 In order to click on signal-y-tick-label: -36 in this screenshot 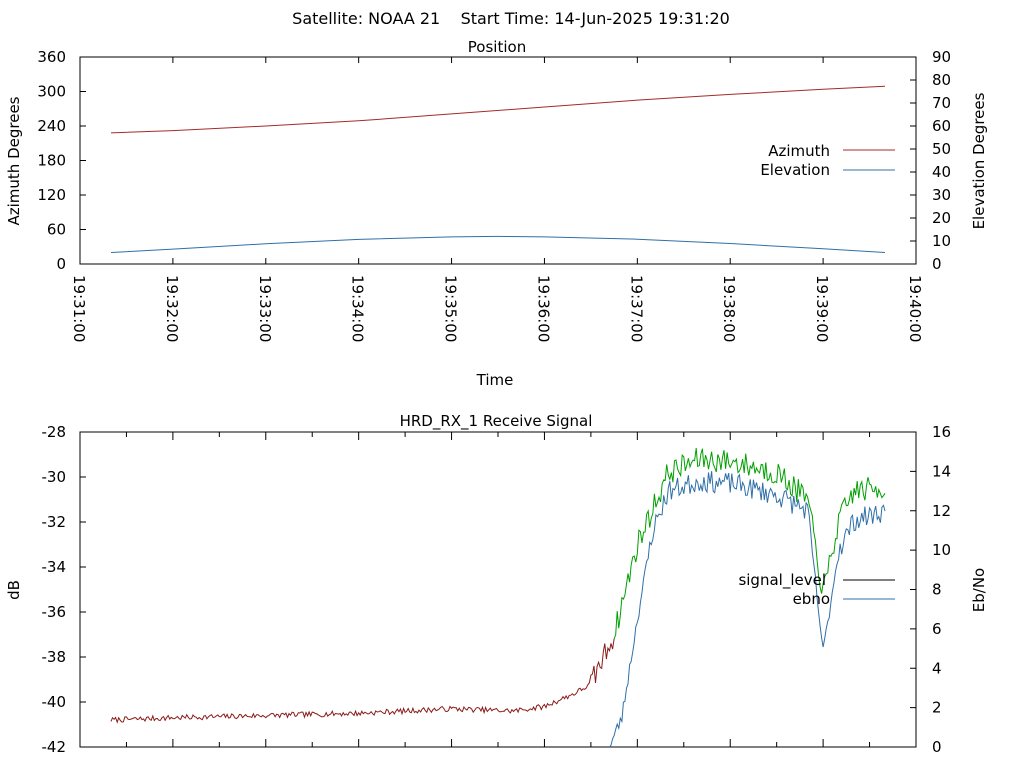, I will do `click(54, 612)`.